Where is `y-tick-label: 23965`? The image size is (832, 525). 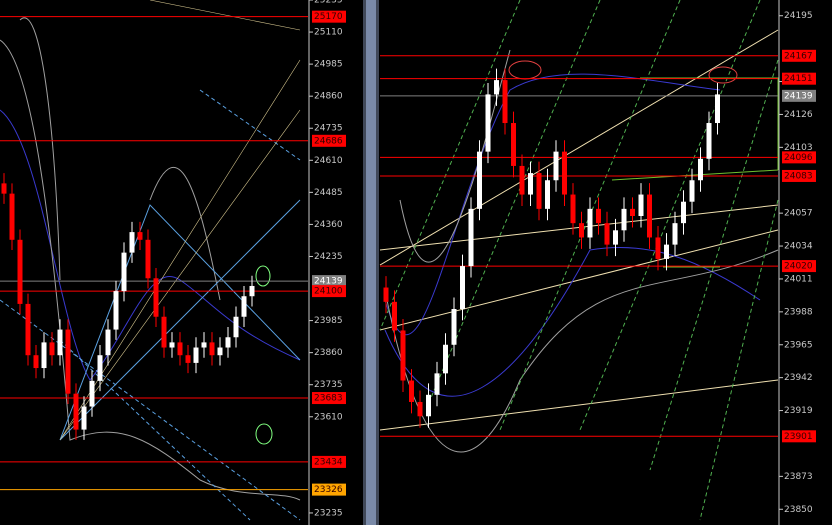 y-tick-label: 23965 is located at coordinates (798, 345).